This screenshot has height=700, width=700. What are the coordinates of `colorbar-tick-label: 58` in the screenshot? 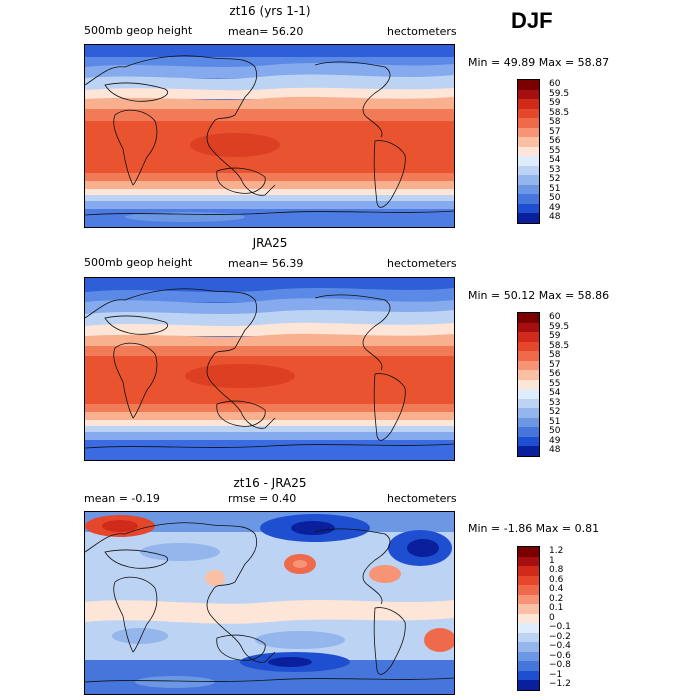 It's located at (555, 122).